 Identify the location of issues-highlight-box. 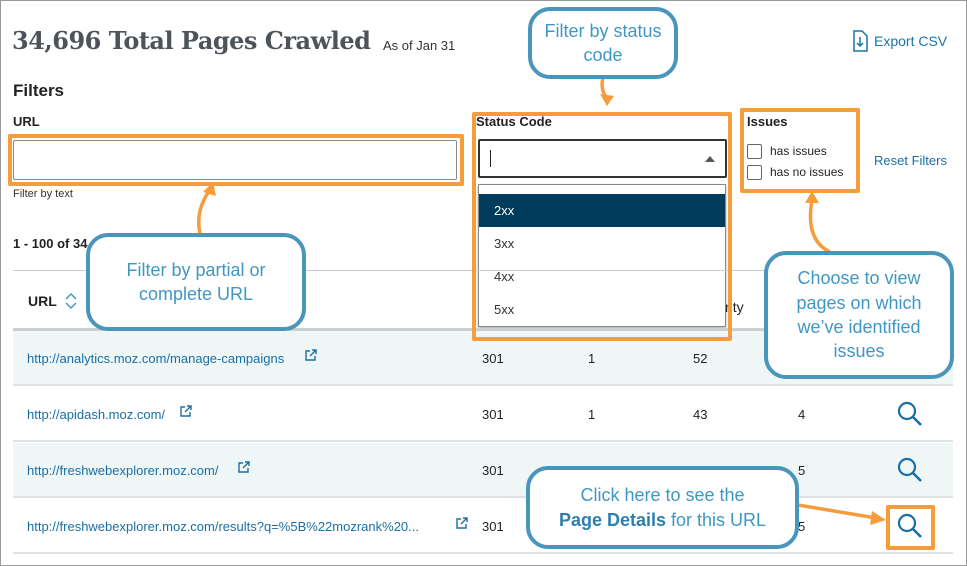
(800, 150).